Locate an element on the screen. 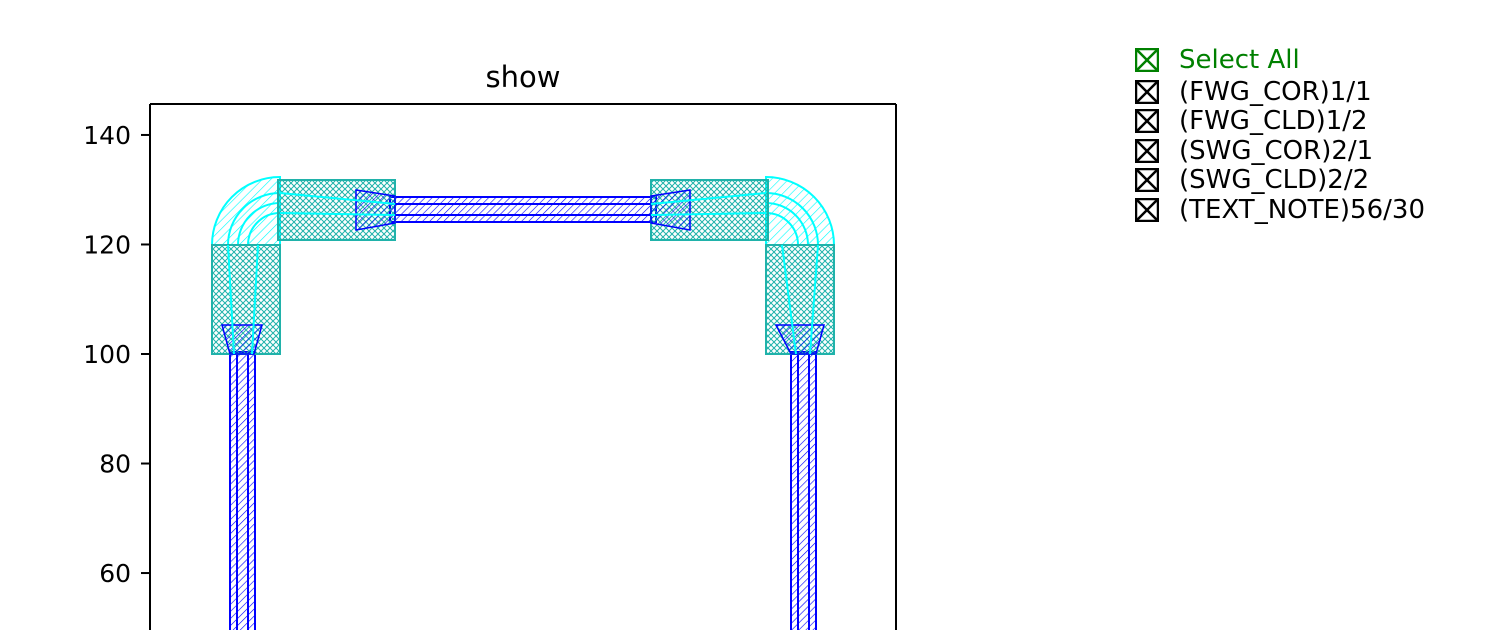 The image size is (1506, 630). waveguide-left-straight is located at coordinates (242, 490).